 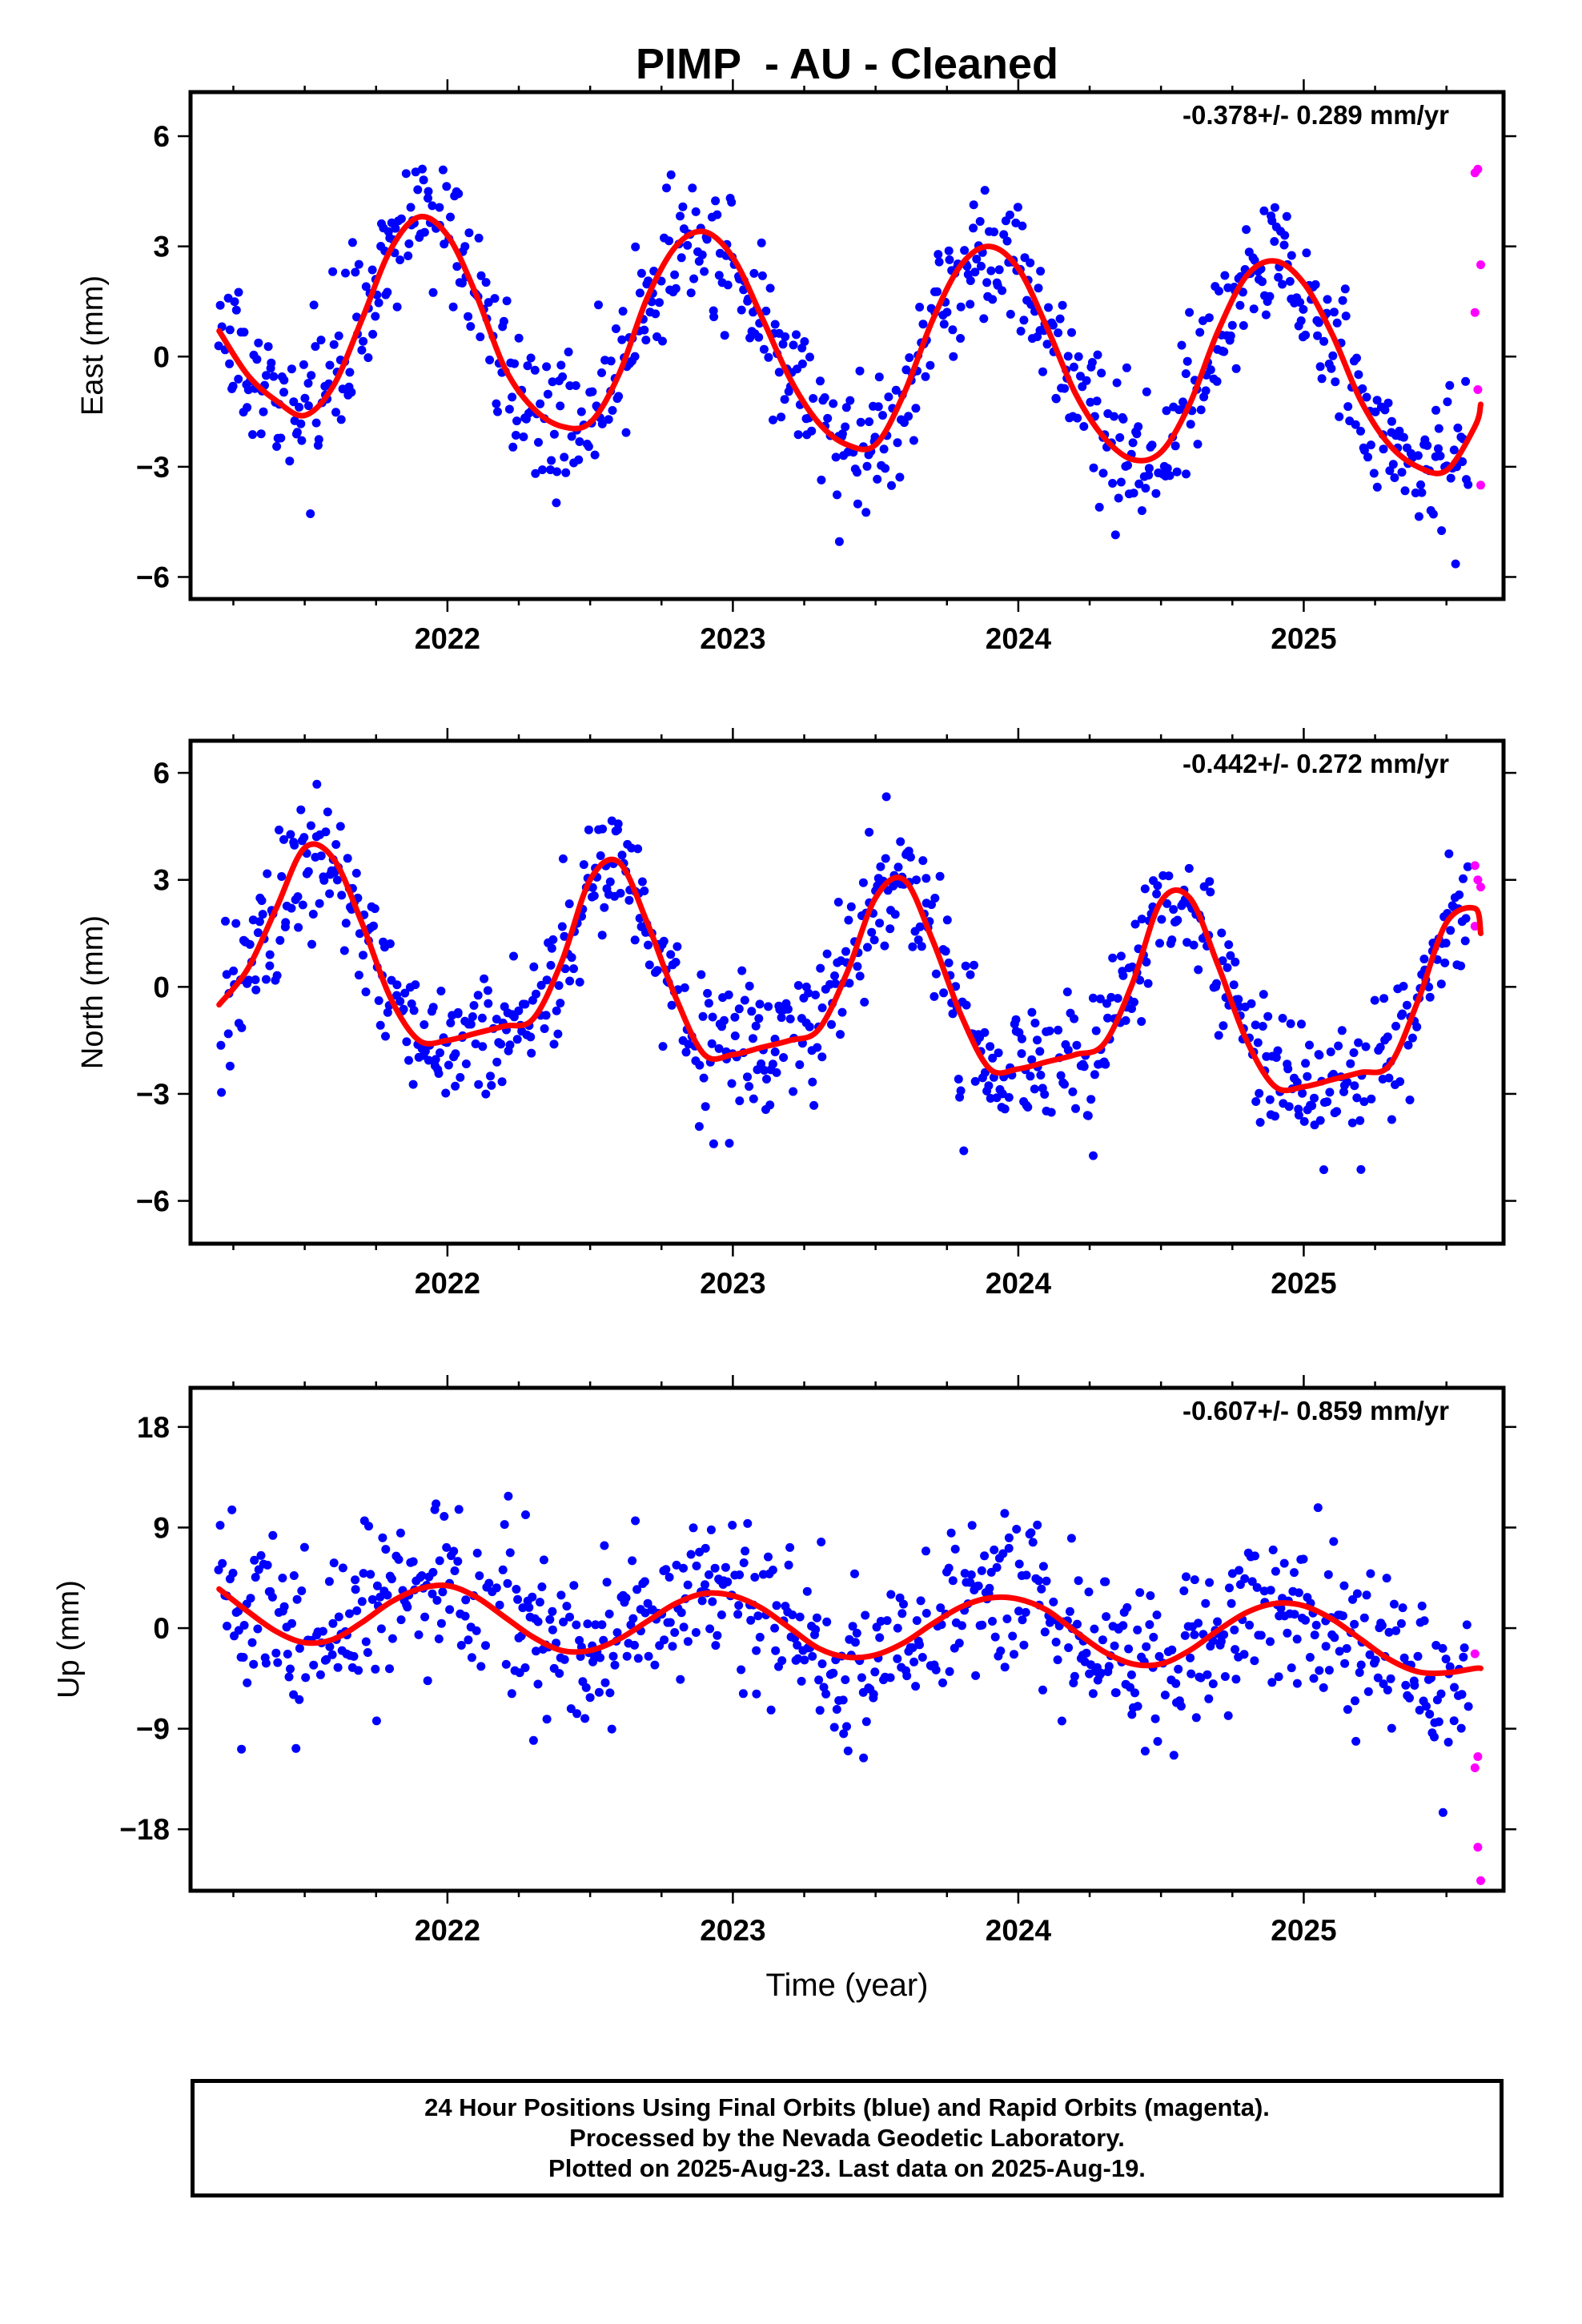 I want to click on east-rapid-point, so click(x=1480, y=265).